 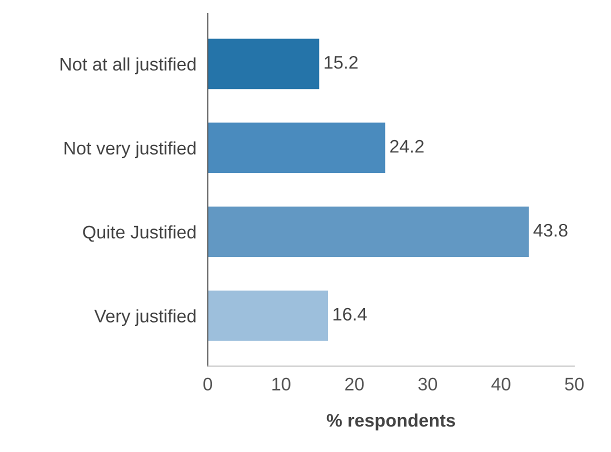 I want to click on data-label: 15.2, so click(x=341, y=62).